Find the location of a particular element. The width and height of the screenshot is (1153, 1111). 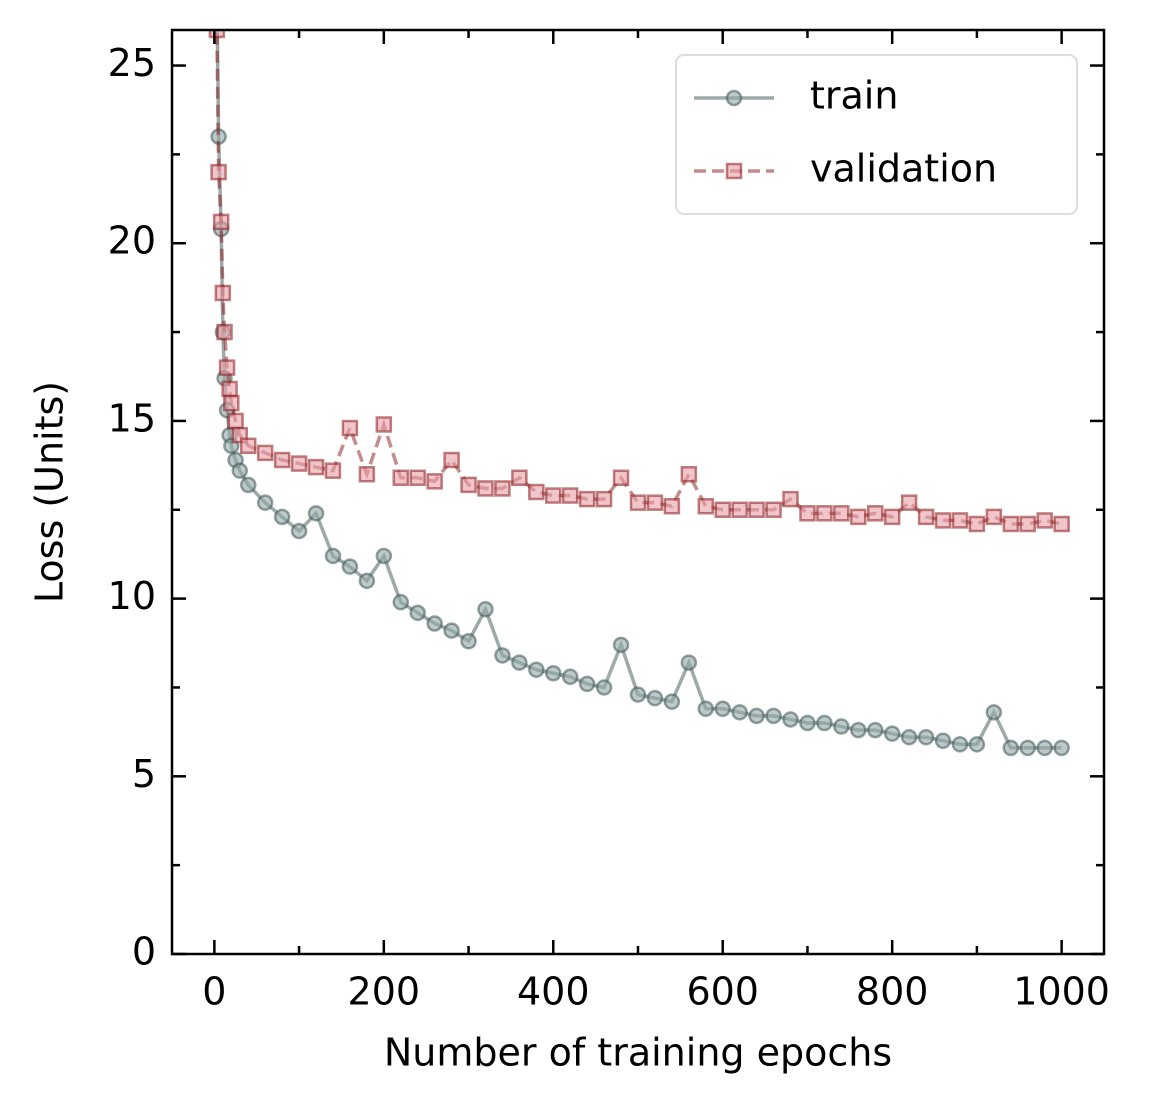

x-tick-label: 800 is located at coordinates (892, 992).